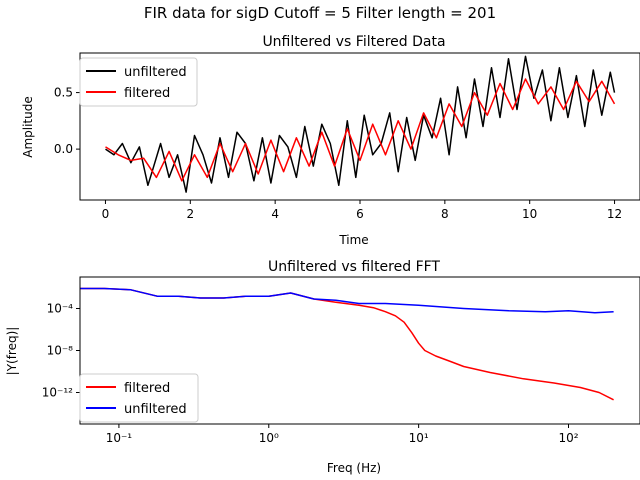 Image resolution: width=640 pixels, height=480 pixels. I want to click on x-axis-label: Time, so click(353, 240).